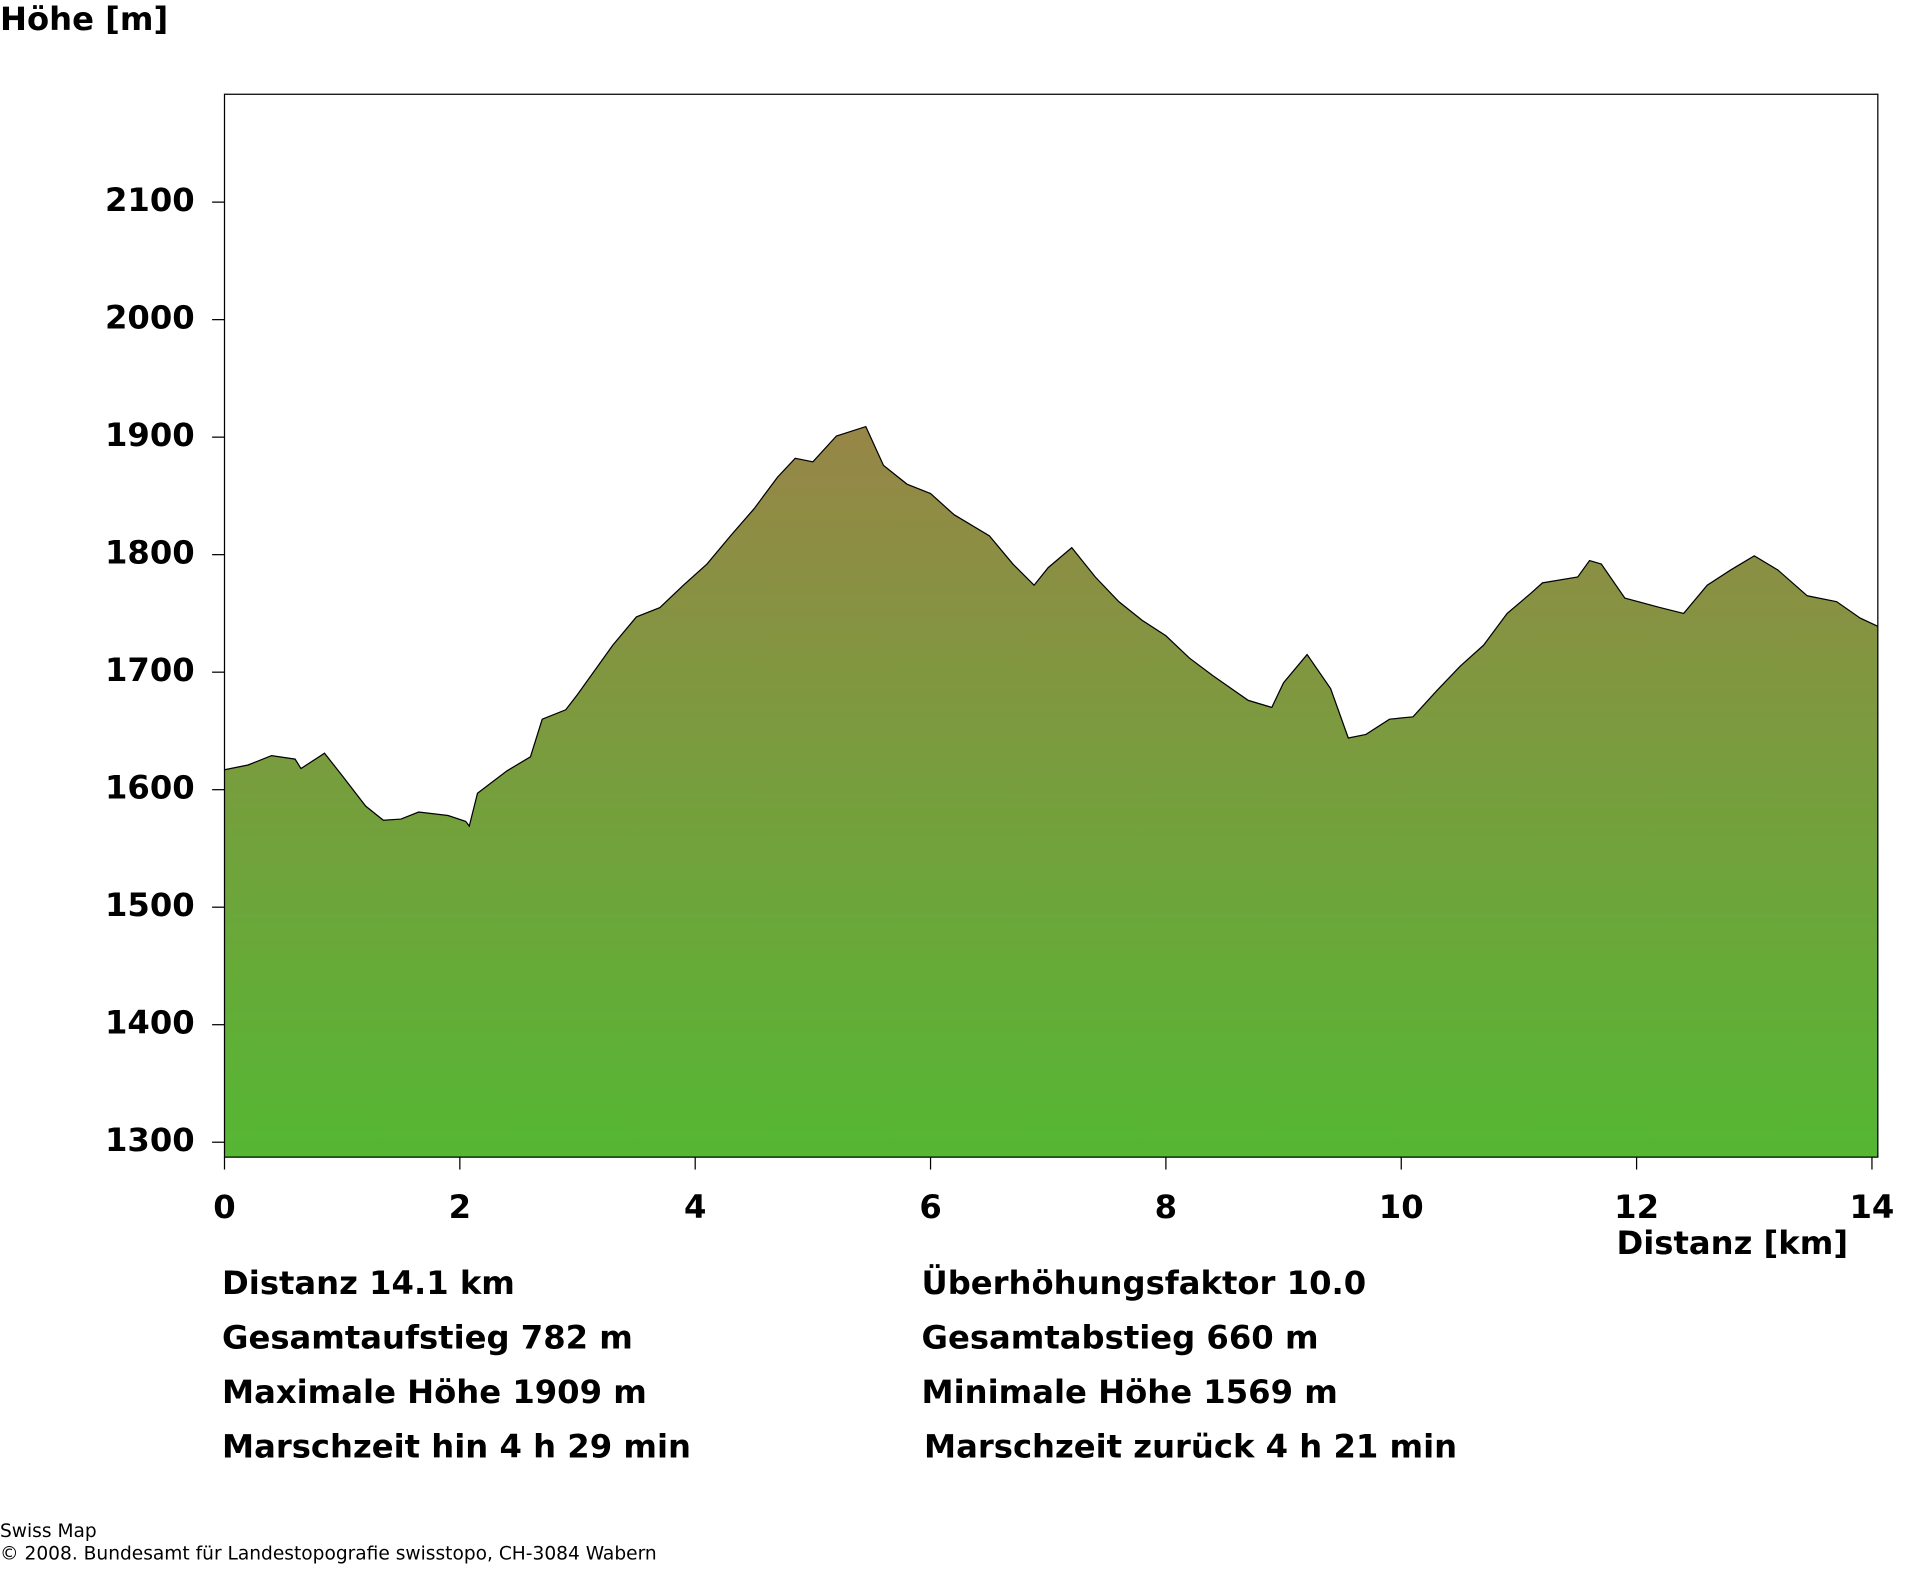 The image size is (1920, 1572). I want to click on x-tick-label: 0, so click(224, 1207).